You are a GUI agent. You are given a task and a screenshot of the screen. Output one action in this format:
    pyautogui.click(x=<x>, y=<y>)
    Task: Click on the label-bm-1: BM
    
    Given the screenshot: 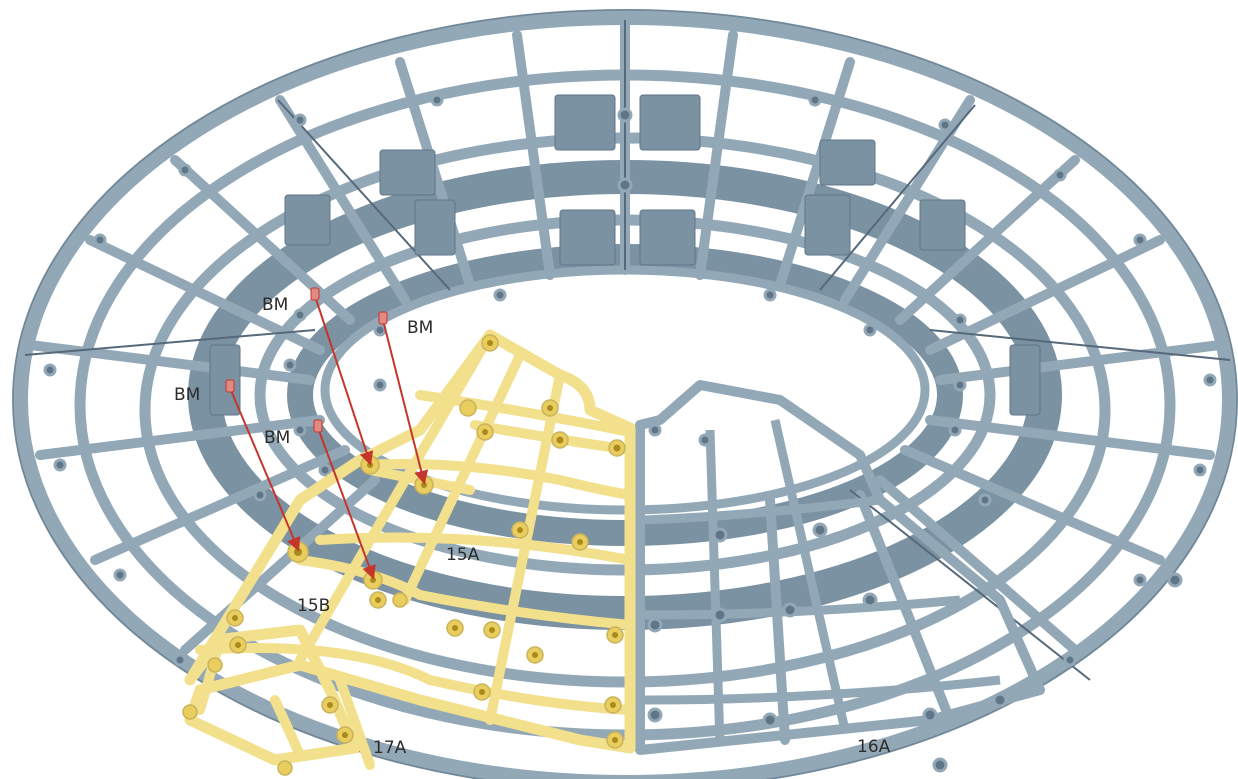 What is the action you would take?
    pyautogui.click(x=275, y=305)
    